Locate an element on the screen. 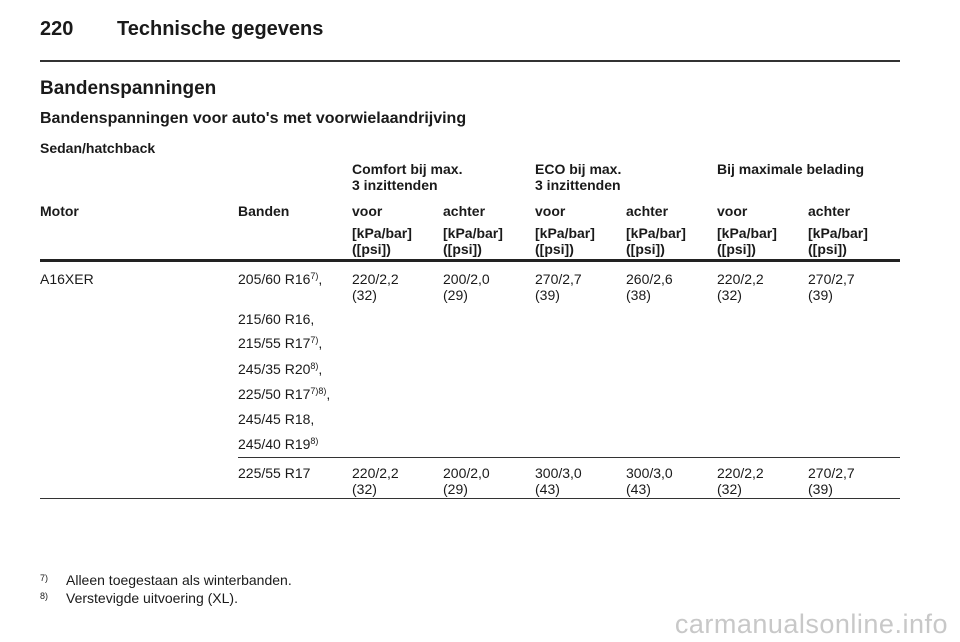 The height and width of the screenshot is (642, 960). chapter-title: Technische gegevens is located at coordinates (220, 29).